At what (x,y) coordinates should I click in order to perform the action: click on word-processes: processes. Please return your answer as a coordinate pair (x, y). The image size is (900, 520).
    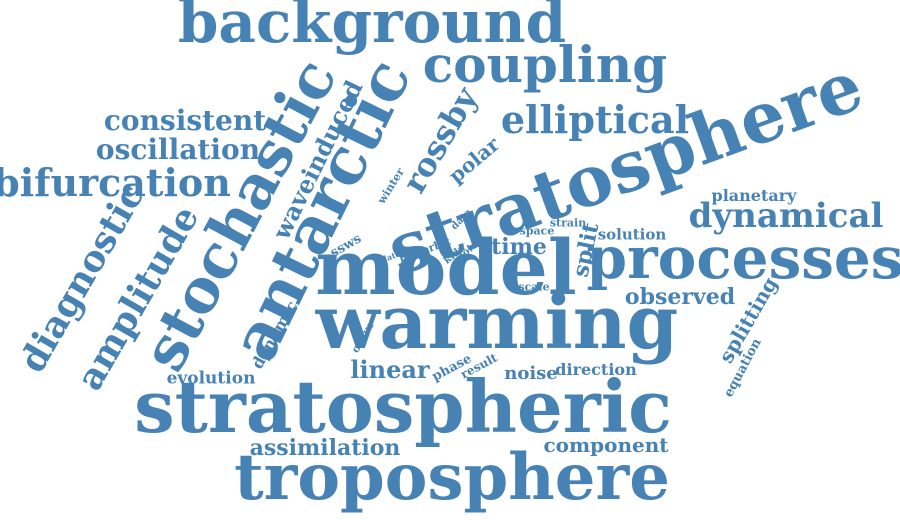
    Looking at the image, I should click on (743, 258).